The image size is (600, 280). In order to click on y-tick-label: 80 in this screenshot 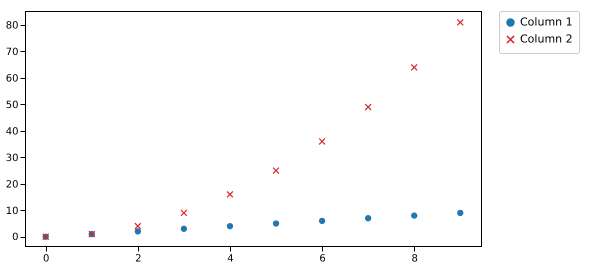, I will do `click(12, 26)`.